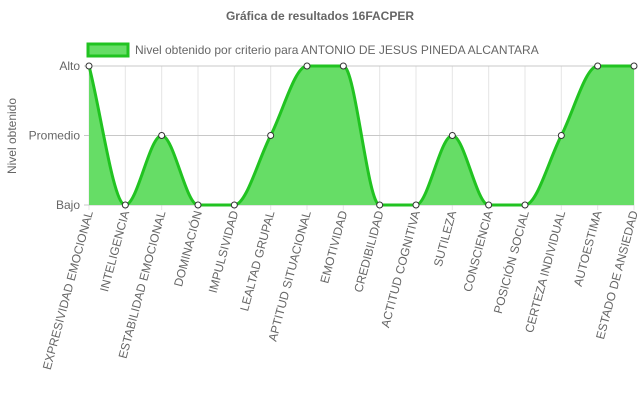 The width and height of the screenshot is (639, 416). I want to click on x-tick-label: IMPULSIVIDAD, so click(224, 252).